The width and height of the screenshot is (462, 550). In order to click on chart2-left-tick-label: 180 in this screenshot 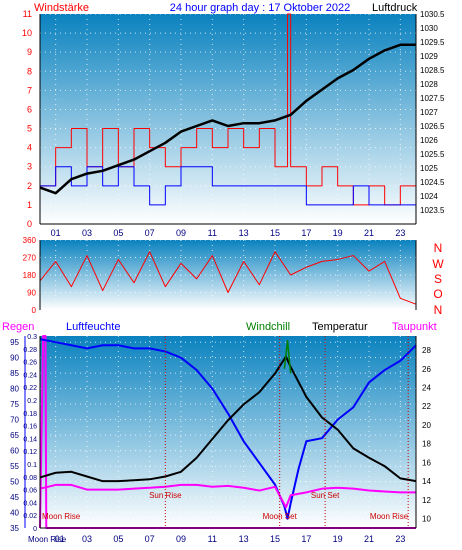, I will do `click(30, 275)`.